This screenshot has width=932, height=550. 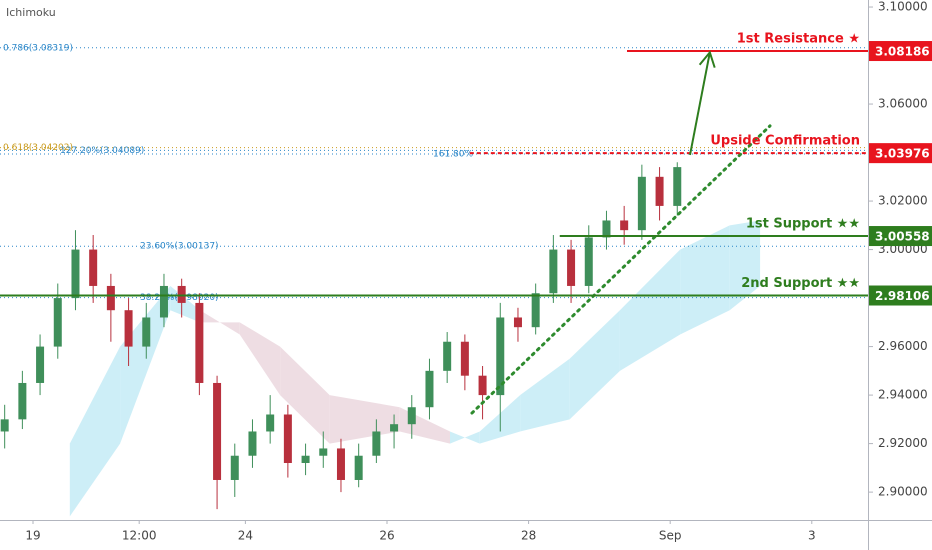 I want to click on level-label: 1st Resistance ★, so click(x=798, y=39).